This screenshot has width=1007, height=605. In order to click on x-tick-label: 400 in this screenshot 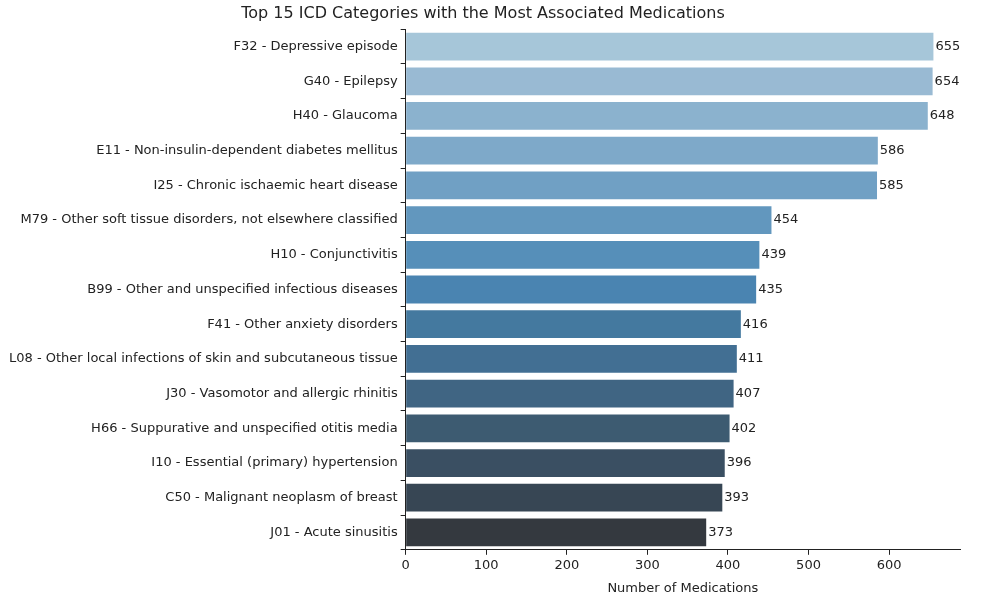, I will do `click(728, 564)`.